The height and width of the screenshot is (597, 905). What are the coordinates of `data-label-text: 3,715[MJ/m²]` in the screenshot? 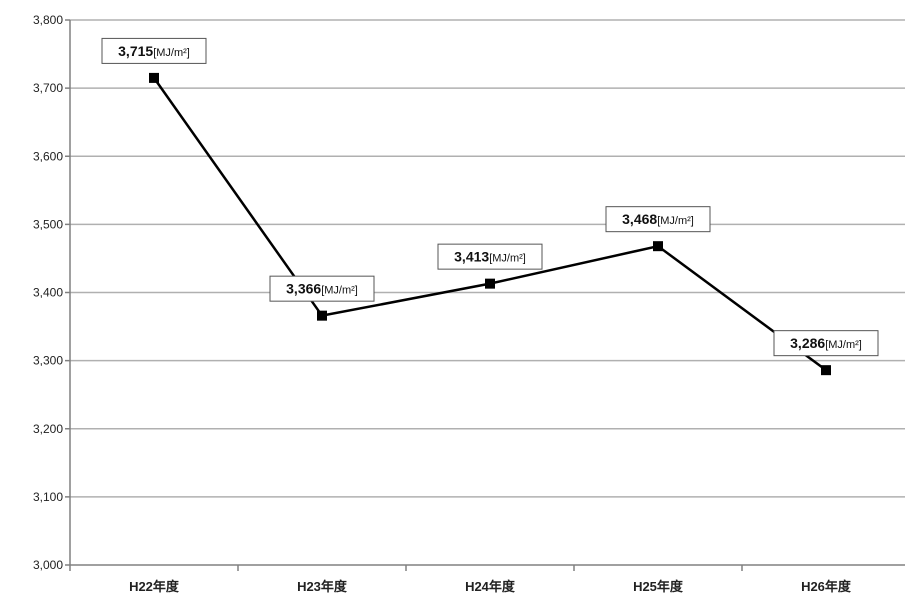 It's located at (154, 51).